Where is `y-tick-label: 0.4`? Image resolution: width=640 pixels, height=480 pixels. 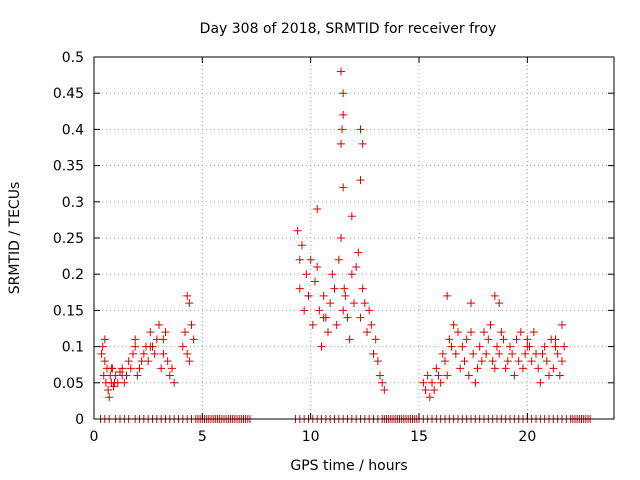
y-tick-label: 0.4 is located at coordinates (73, 130).